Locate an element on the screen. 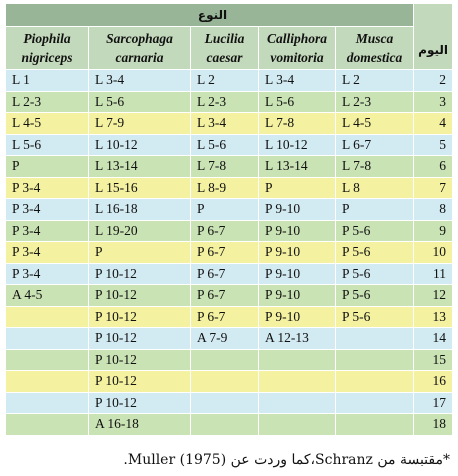  species-name-line: caesar is located at coordinates (224, 57).